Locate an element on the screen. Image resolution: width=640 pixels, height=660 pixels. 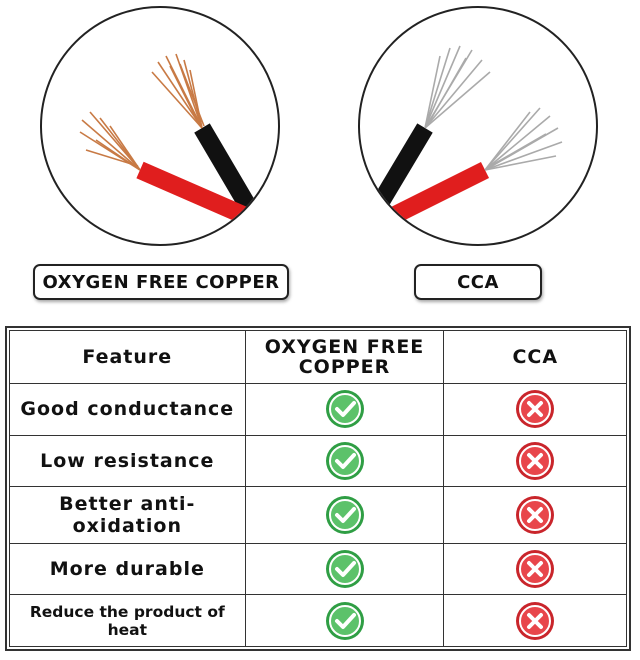
feature-cell: More durable is located at coordinates (127, 569).